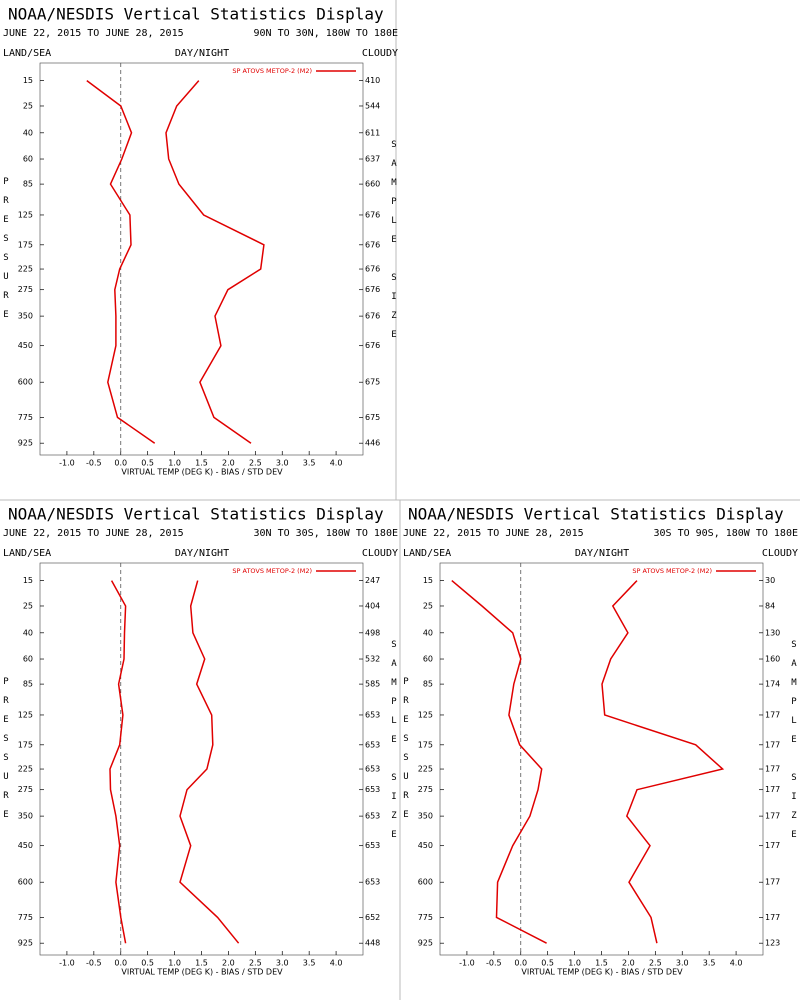 The width and height of the screenshot is (800, 1000). Describe the element at coordinates (255, 463) in the screenshot. I see `x-tick-label: 2.5` at that location.